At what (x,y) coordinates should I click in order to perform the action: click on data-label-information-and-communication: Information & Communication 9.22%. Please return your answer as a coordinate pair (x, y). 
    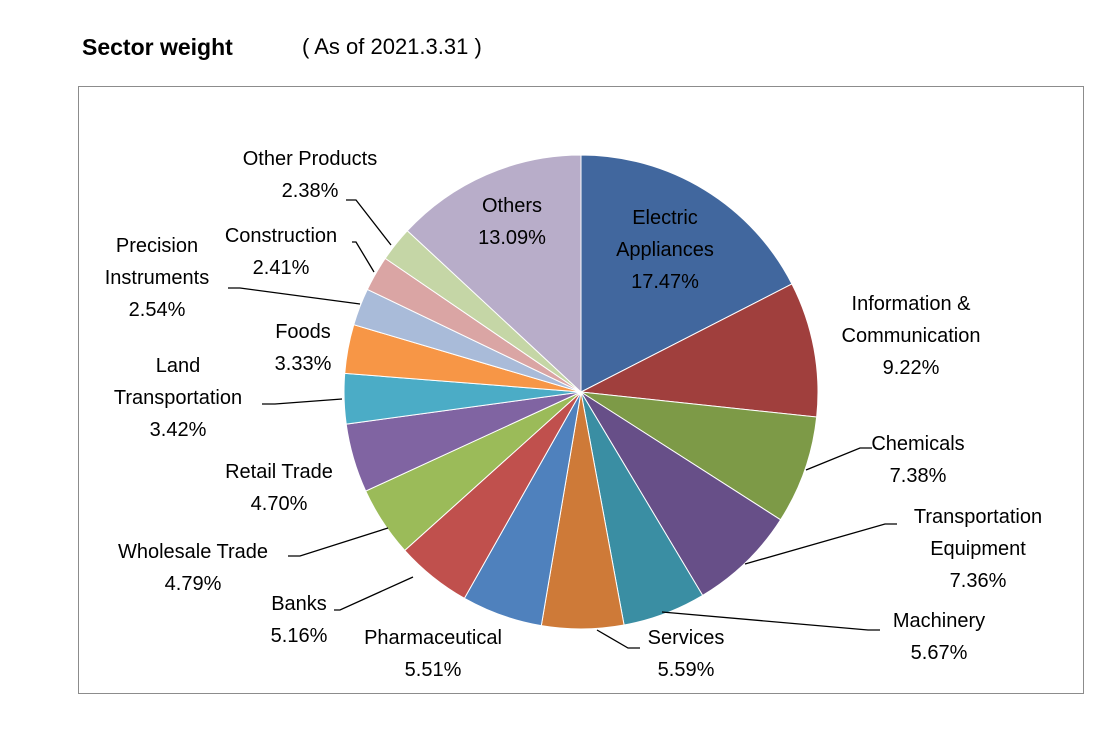
    Looking at the image, I should click on (911, 336).